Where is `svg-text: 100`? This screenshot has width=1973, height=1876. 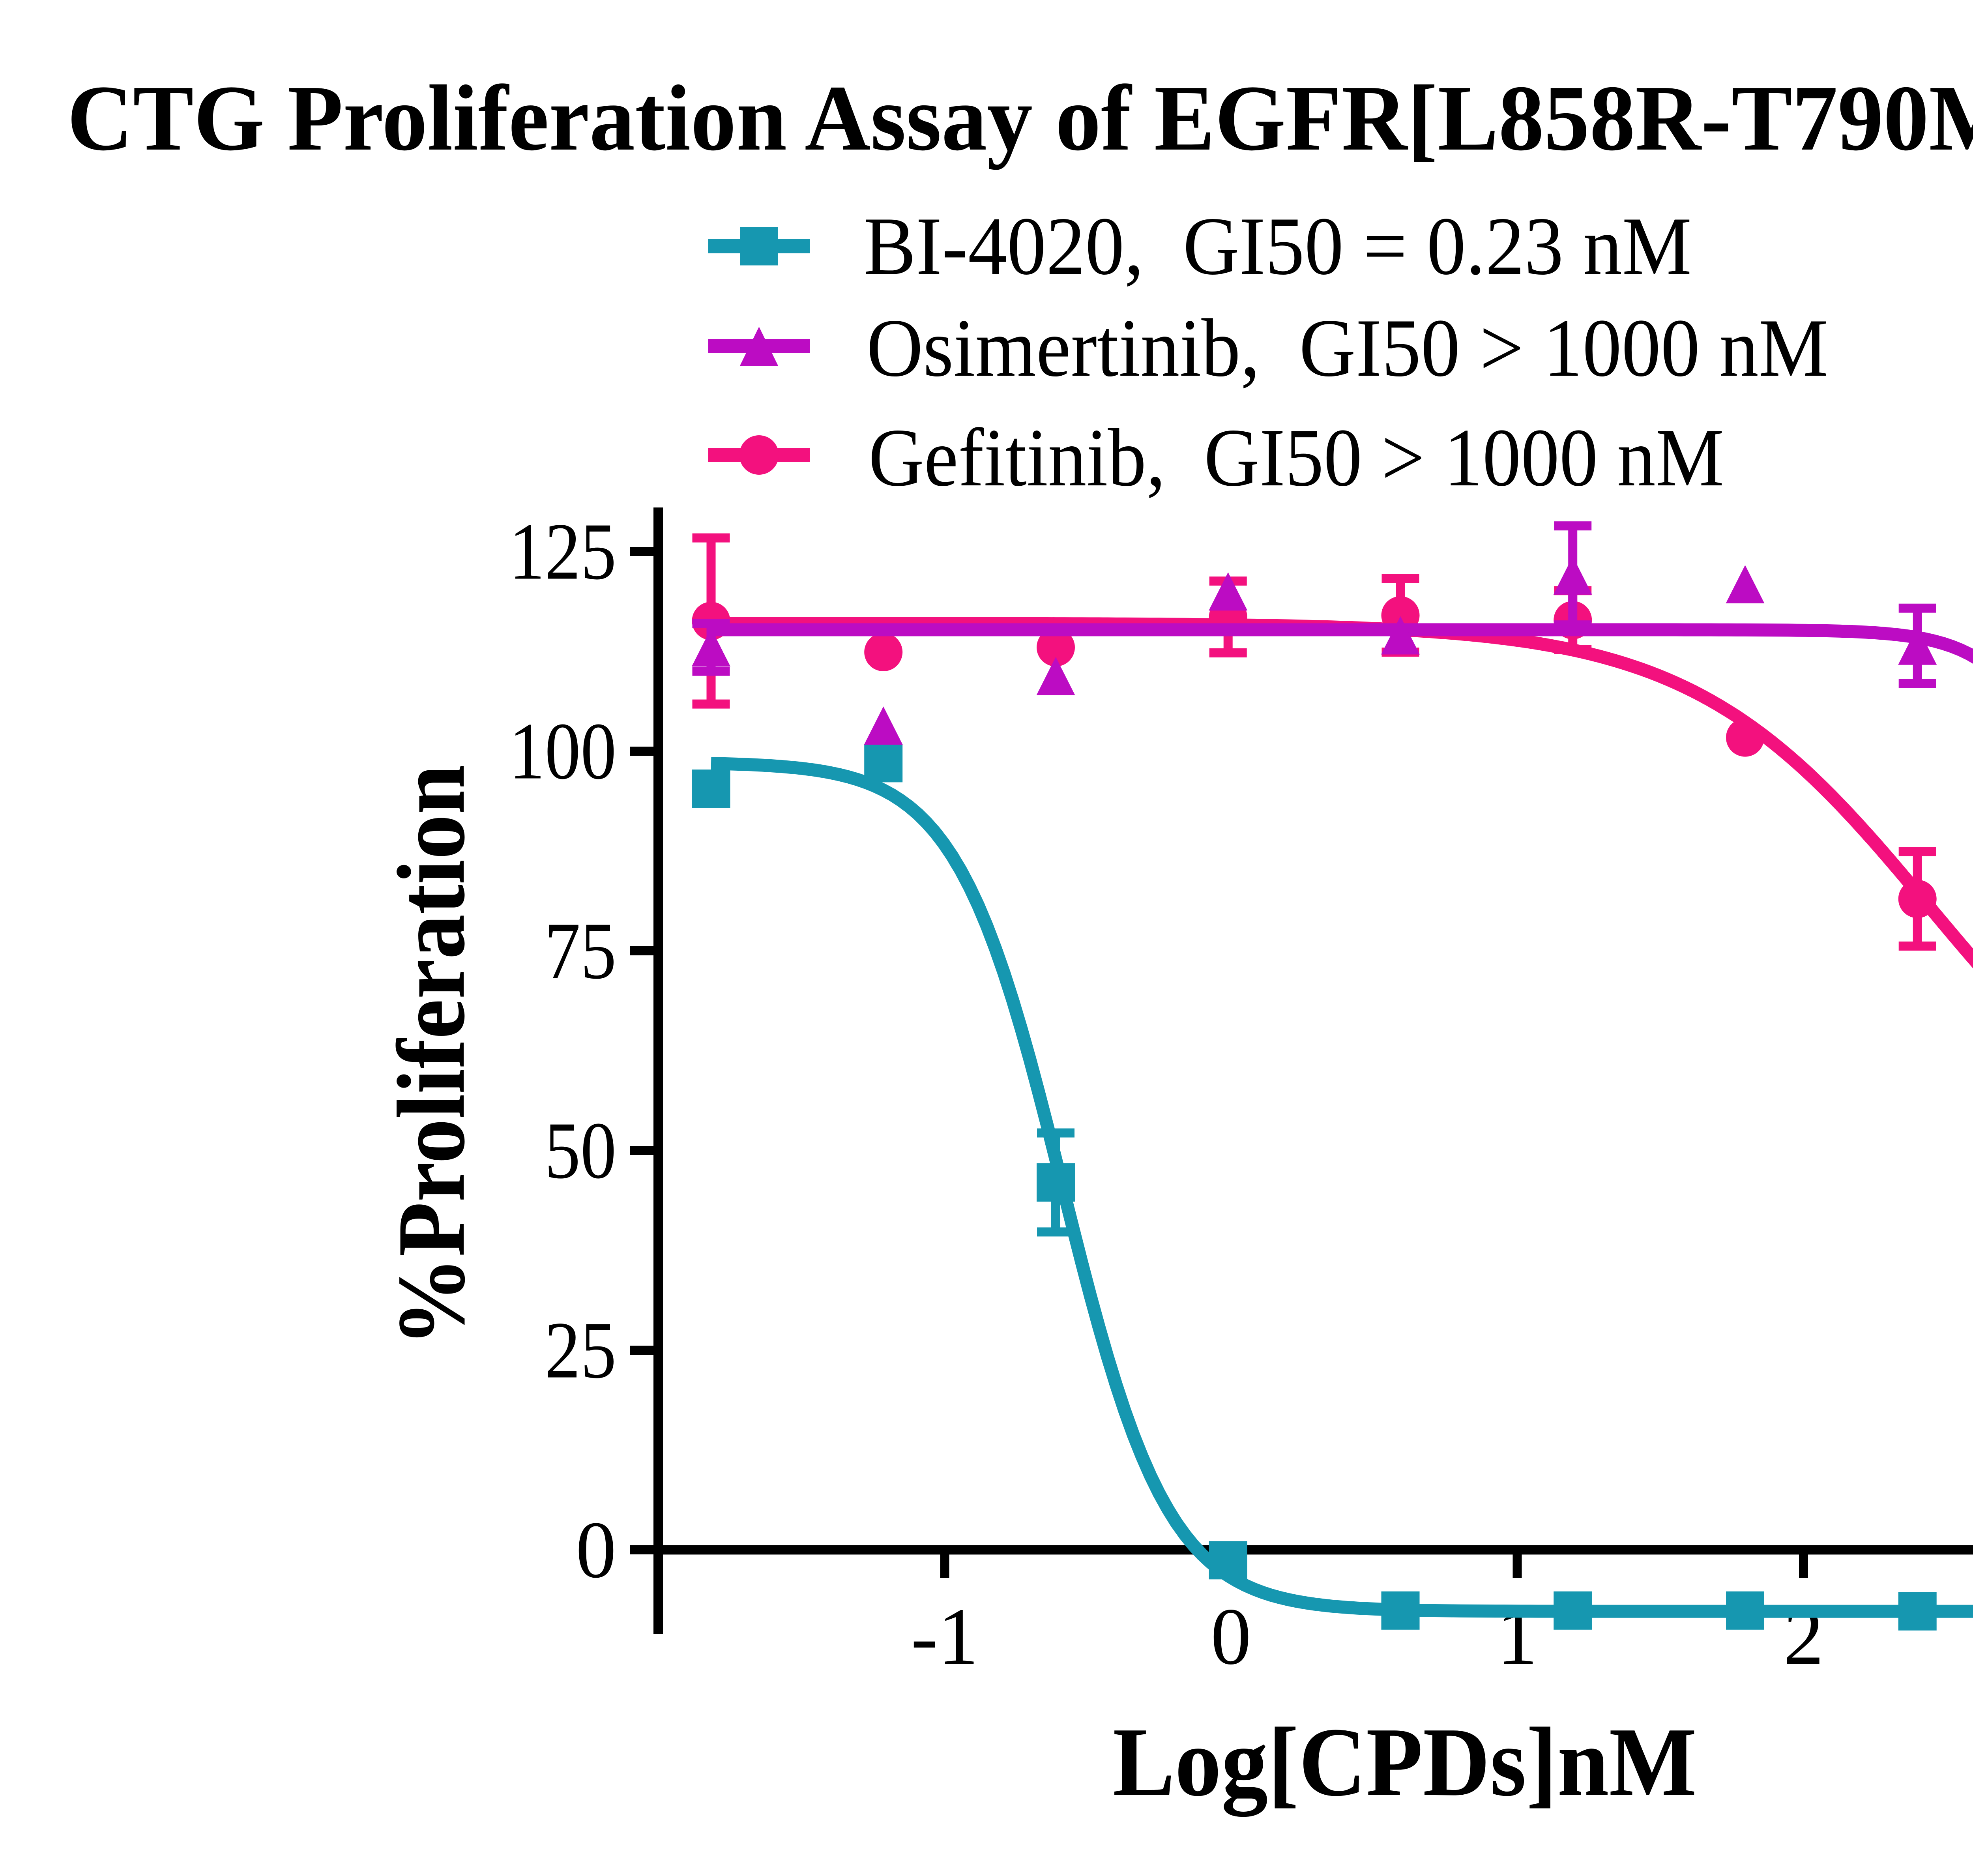
svg-text: 100 is located at coordinates (562, 751).